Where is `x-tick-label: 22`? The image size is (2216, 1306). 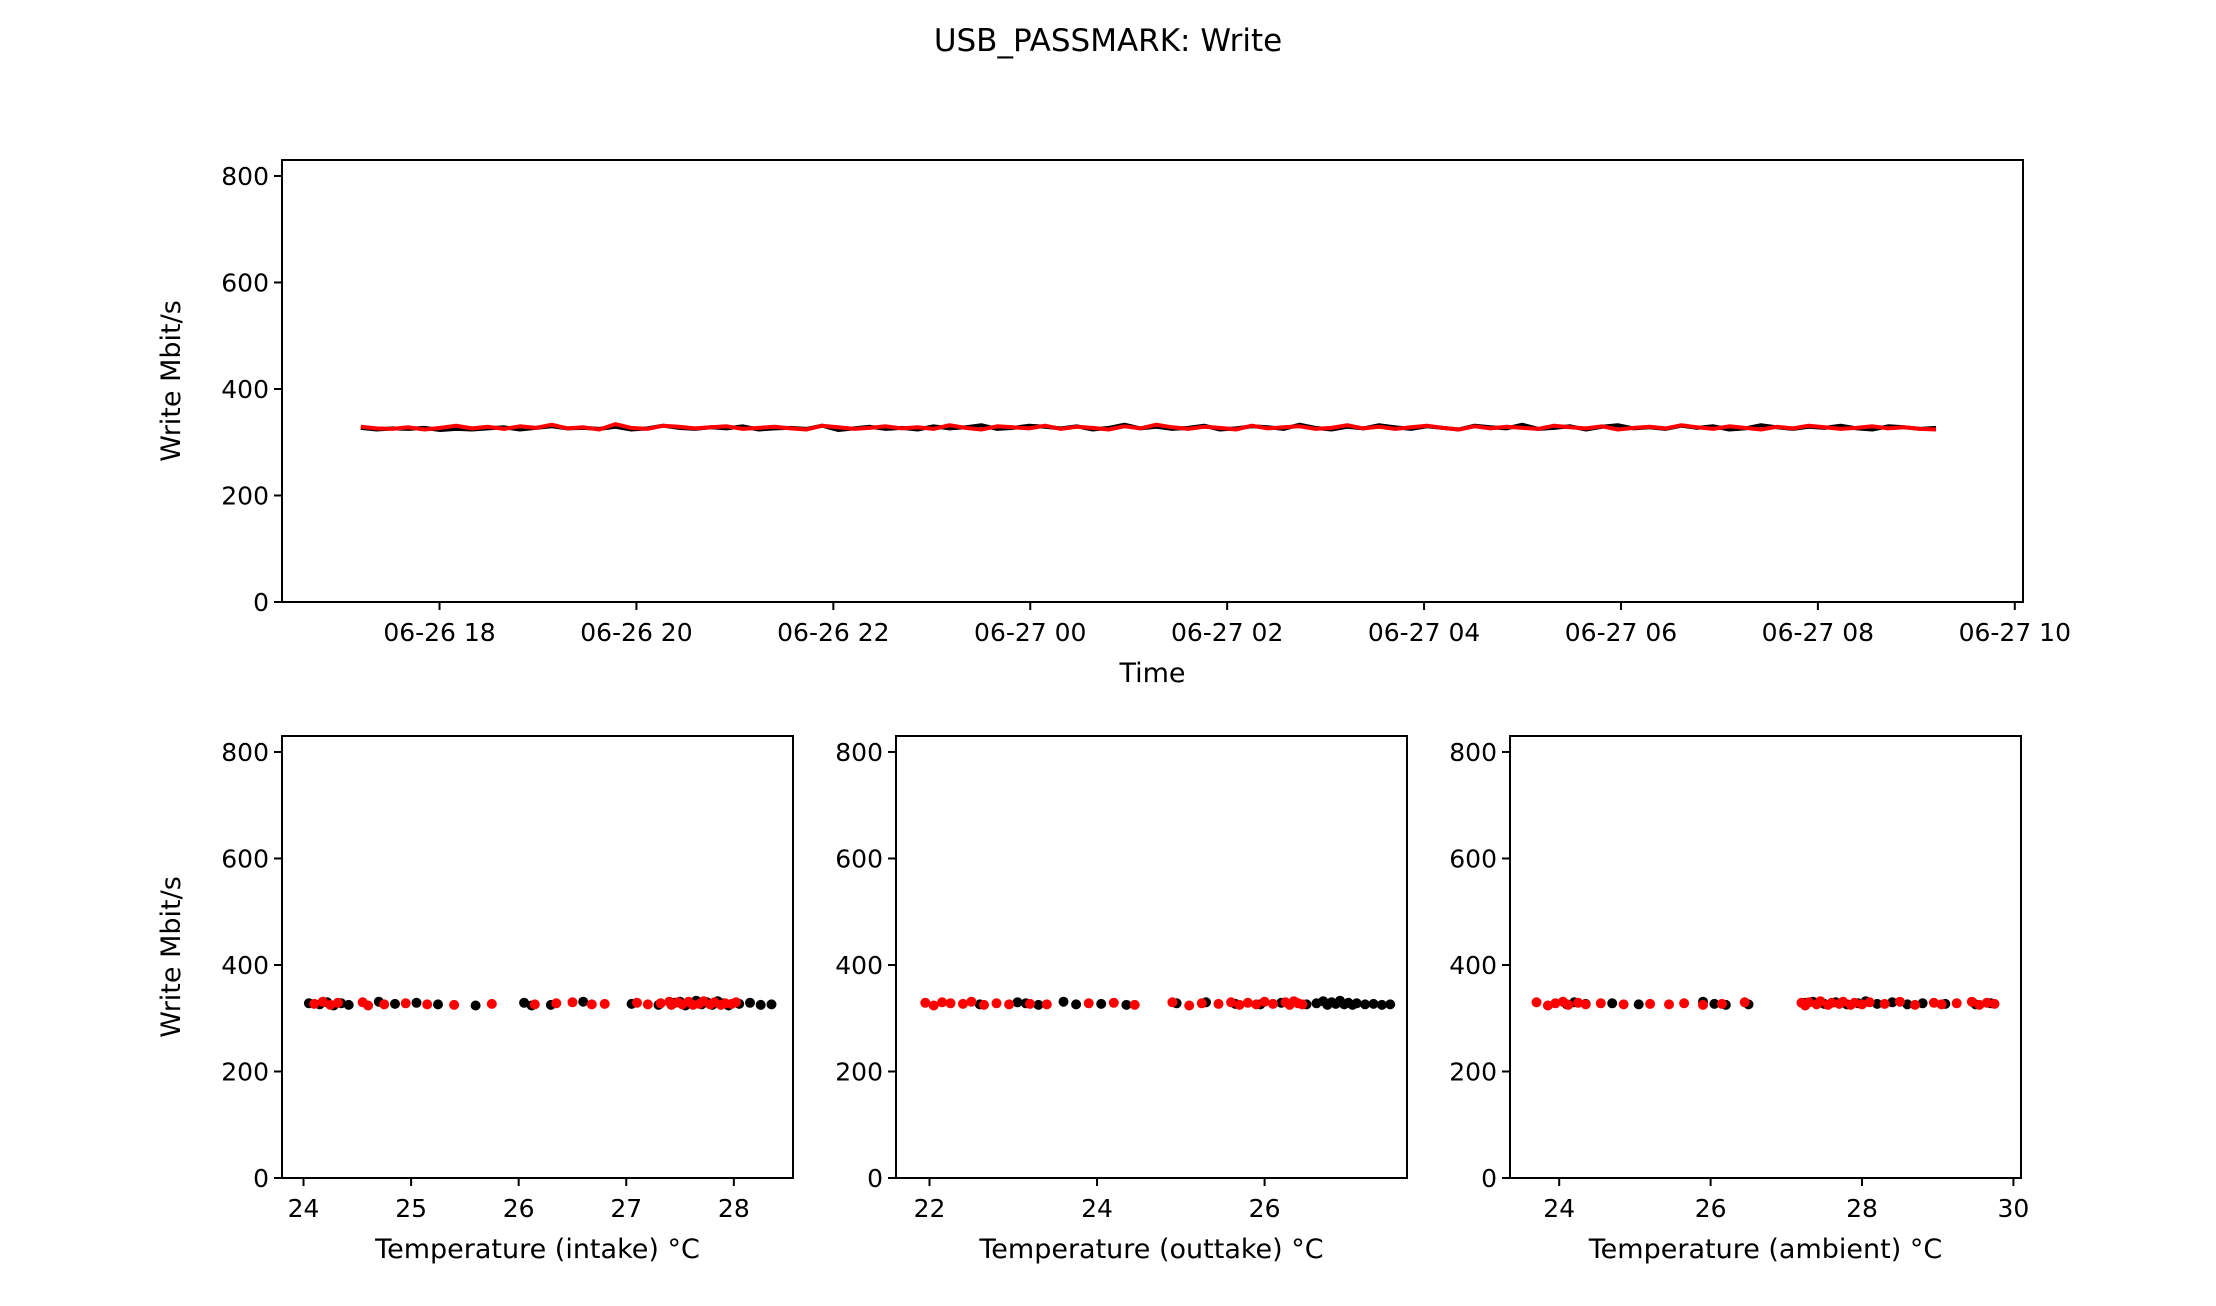 x-tick-label: 22 is located at coordinates (930, 1208).